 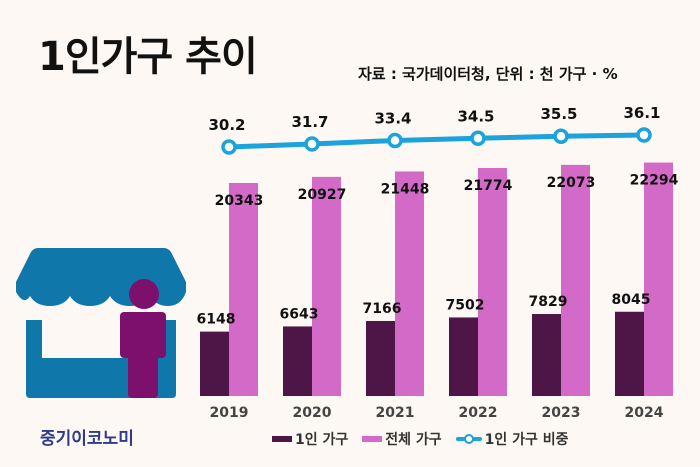 What do you see at coordinates (561, 413) in the screenshot?
I see `x-tick-2023: 2023` at bounding box center [561, 413].